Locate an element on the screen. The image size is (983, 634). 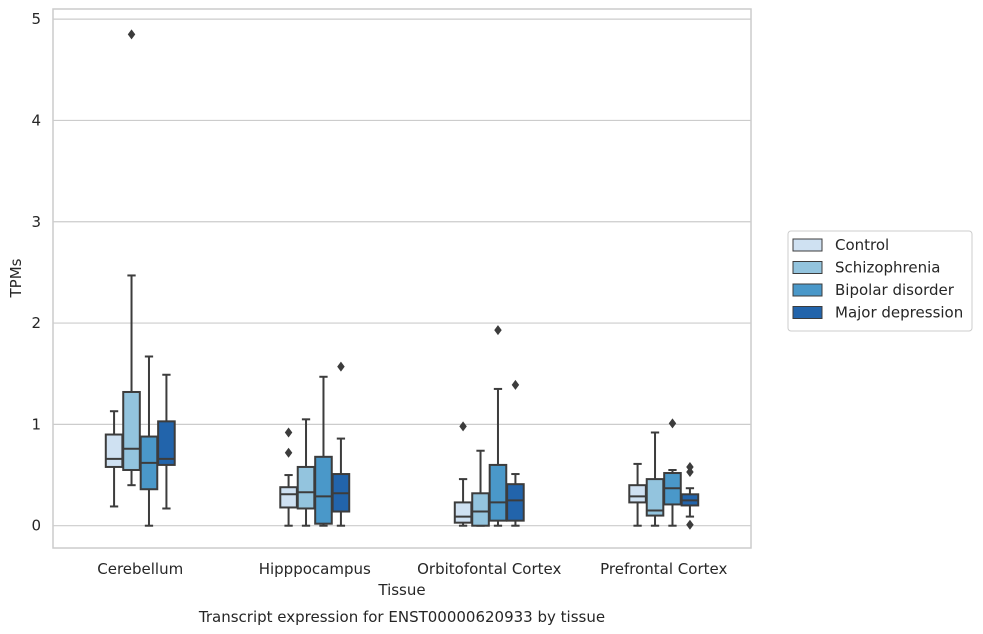
legend-label: Major depression is located at coordinates (899, 313).